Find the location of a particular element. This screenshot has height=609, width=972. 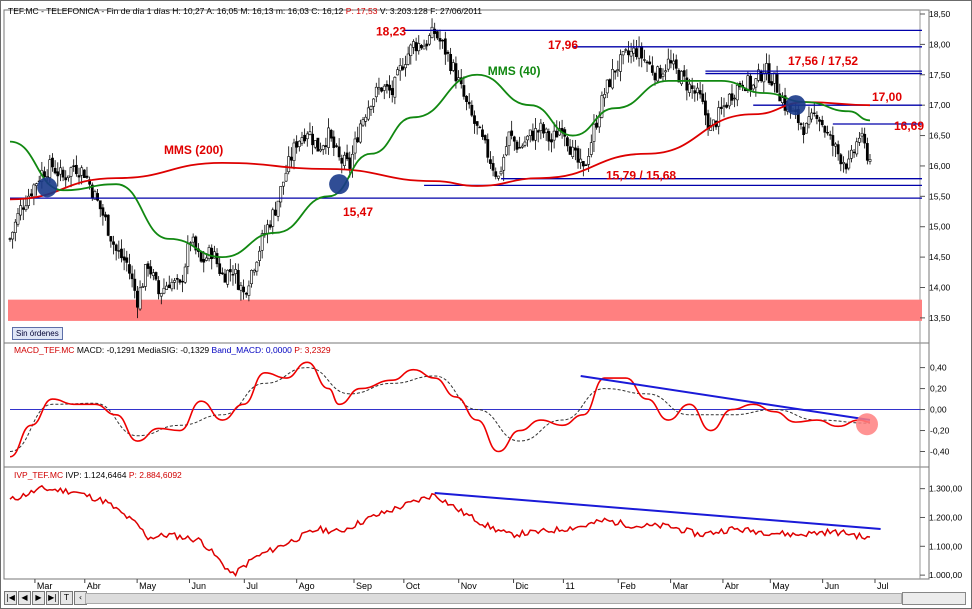

x-tick-label: 11 is located at coordinates (569, 586).